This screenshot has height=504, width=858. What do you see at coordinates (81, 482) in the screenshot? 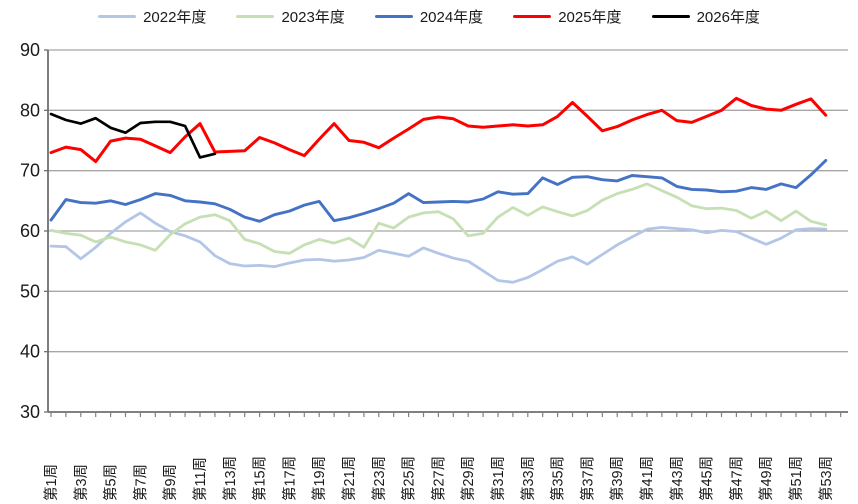
I see `x-tick-label-3: 第3周` at bounding box center [81, 482].